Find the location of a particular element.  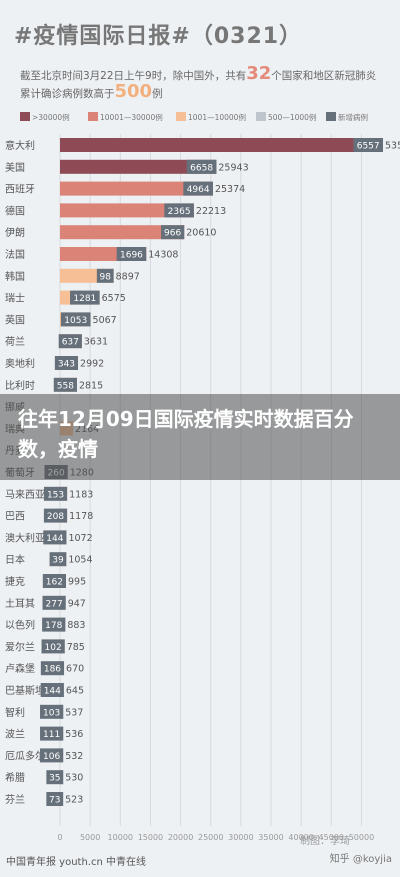

total-label: 2815 is located at coordinates (91, 385).